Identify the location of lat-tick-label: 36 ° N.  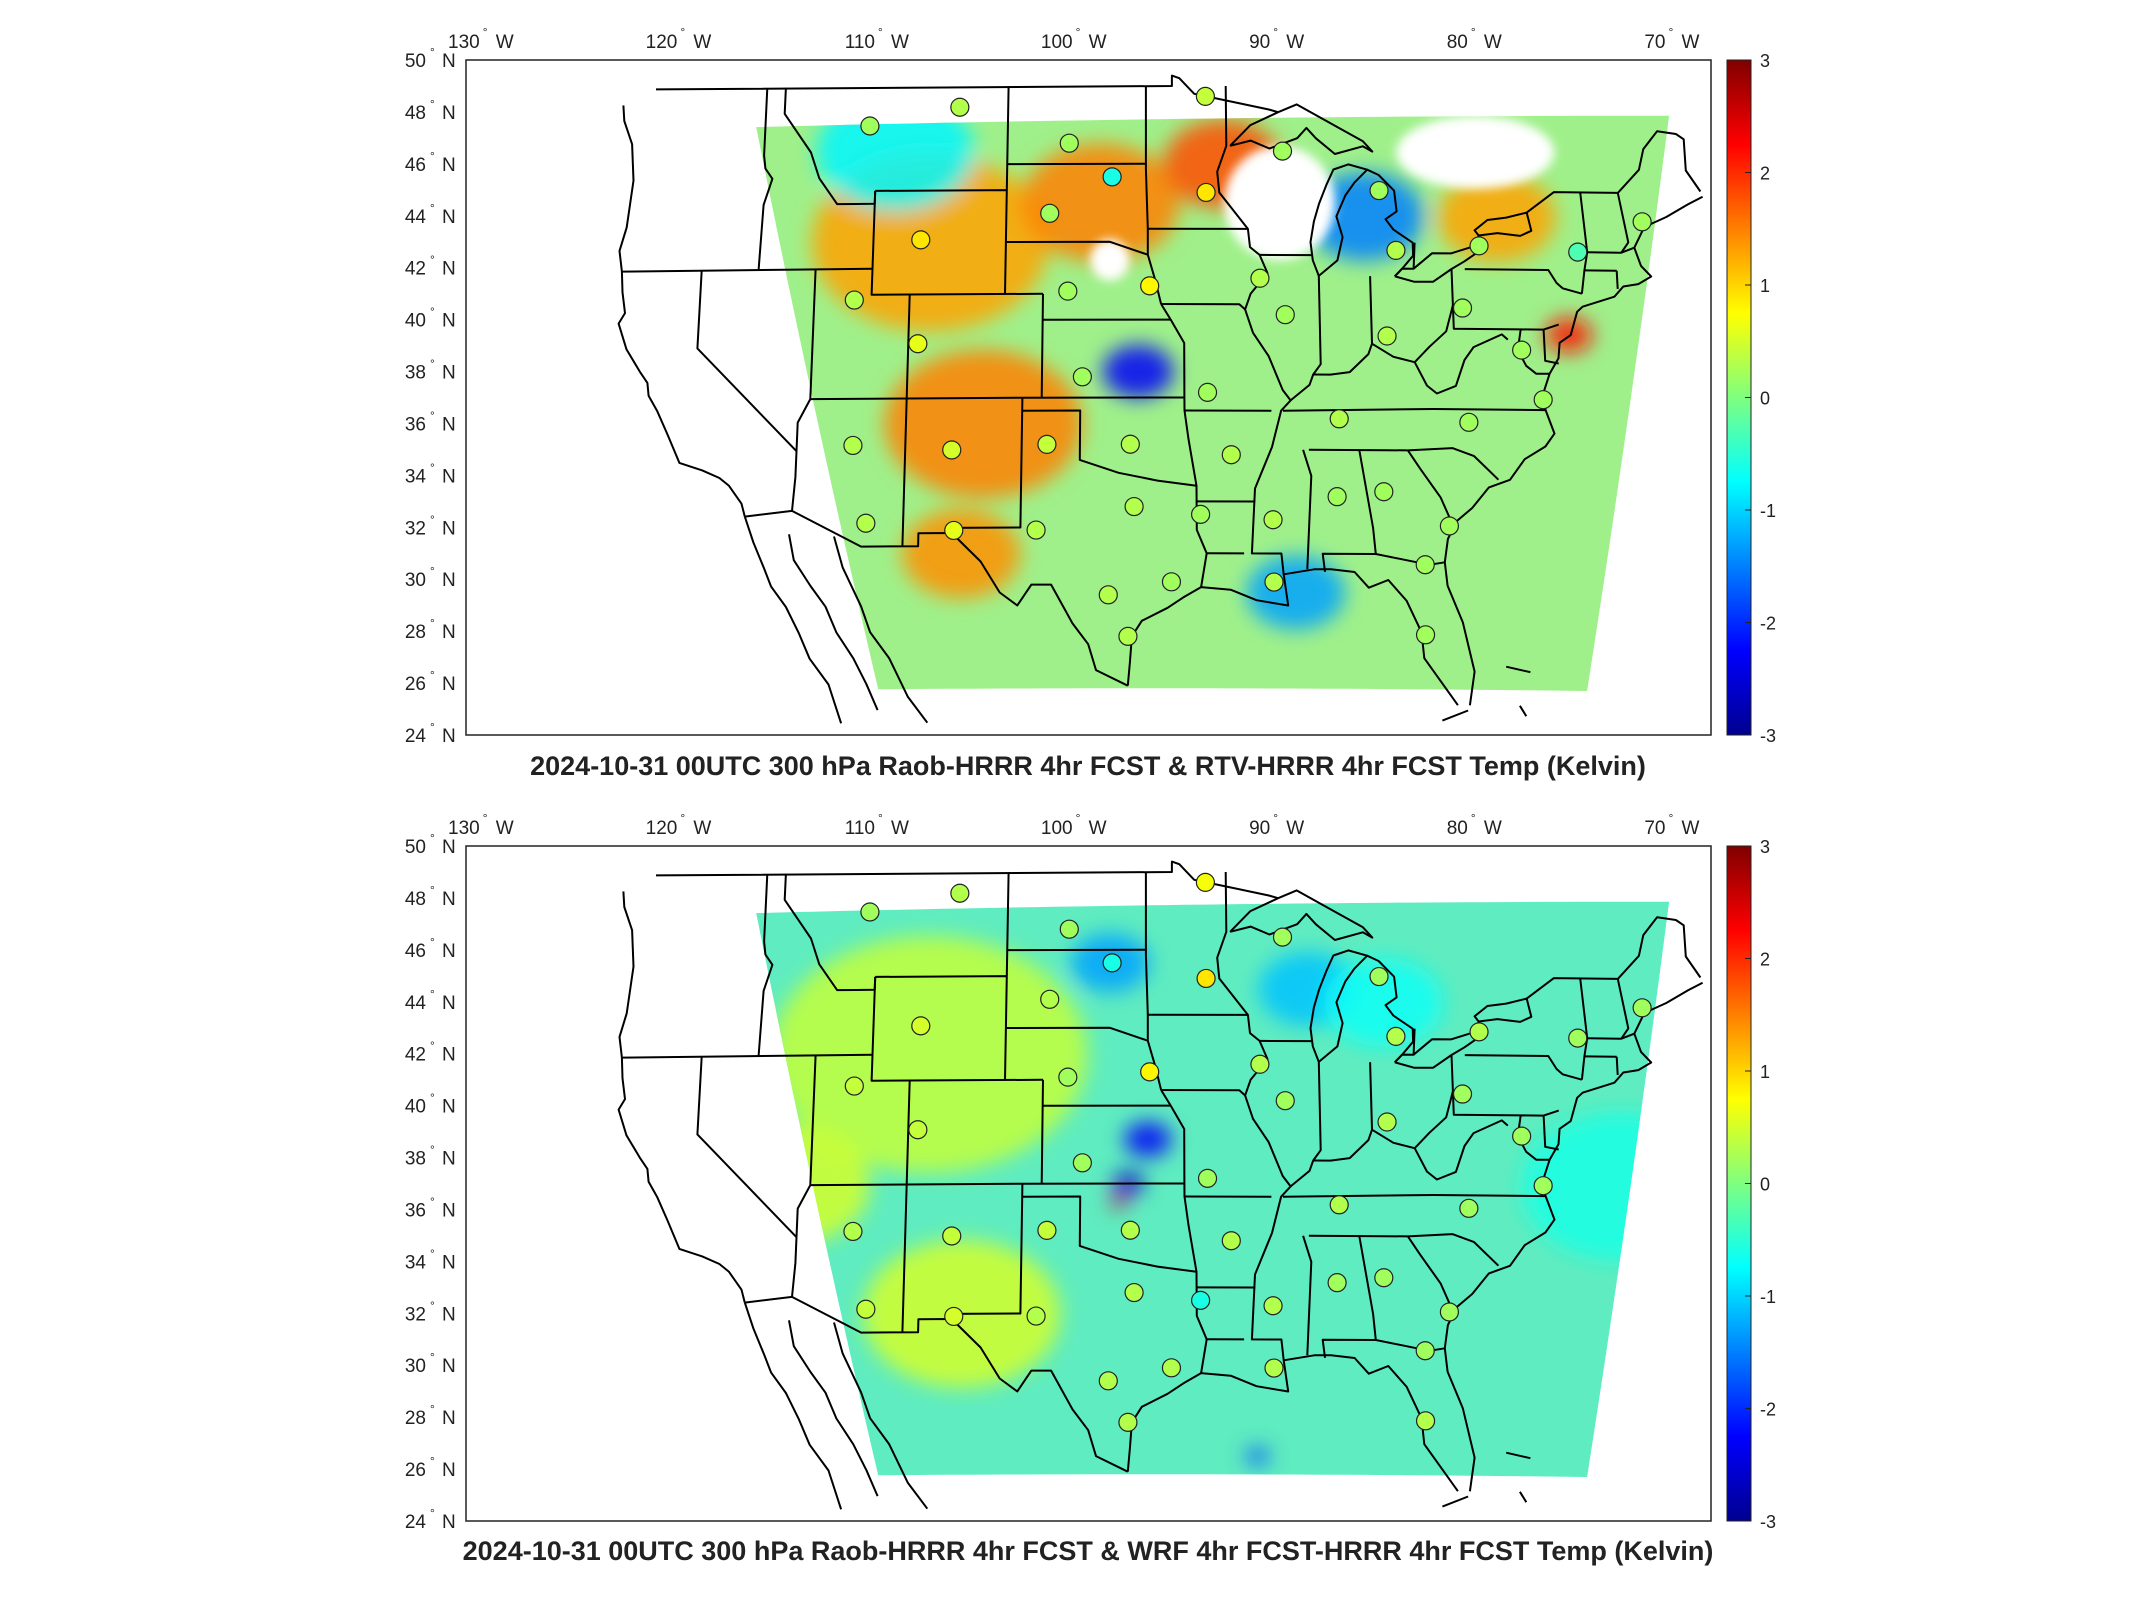
(430, 1207).